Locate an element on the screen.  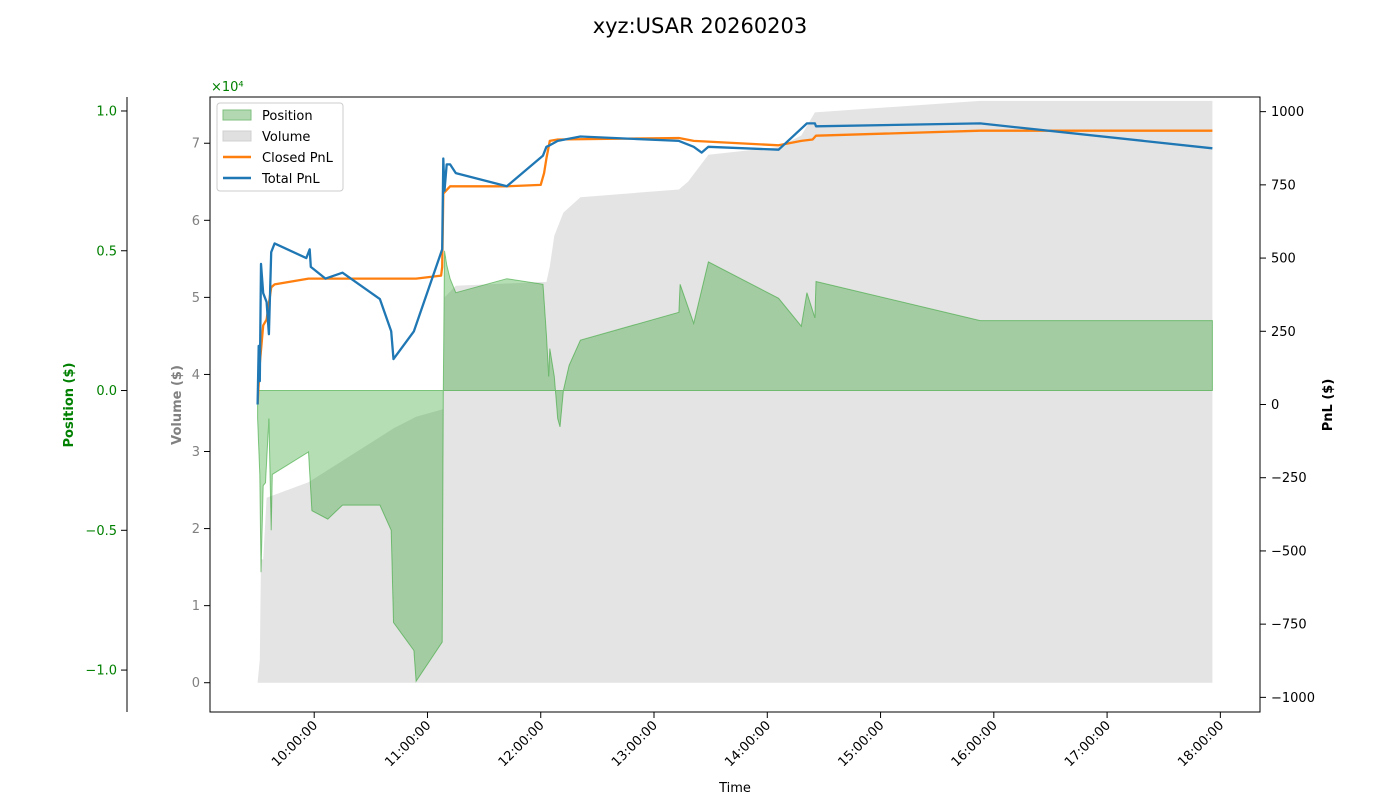
legend-label-closed-pnl: Closed PnL is located at coordinates (298, 158).